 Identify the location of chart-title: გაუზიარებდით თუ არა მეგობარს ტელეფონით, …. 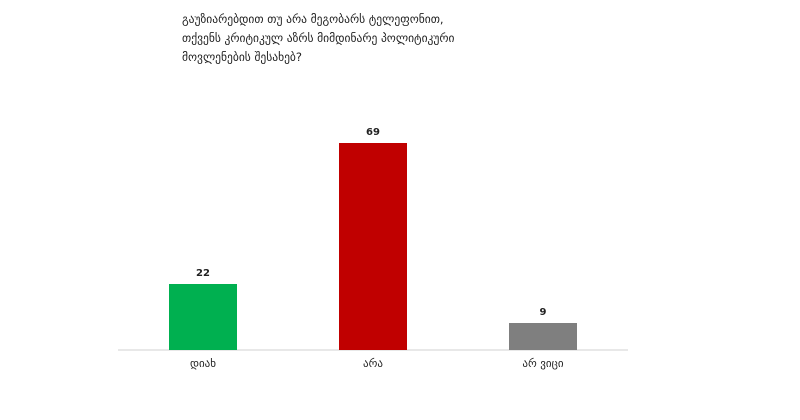
(318, 38).